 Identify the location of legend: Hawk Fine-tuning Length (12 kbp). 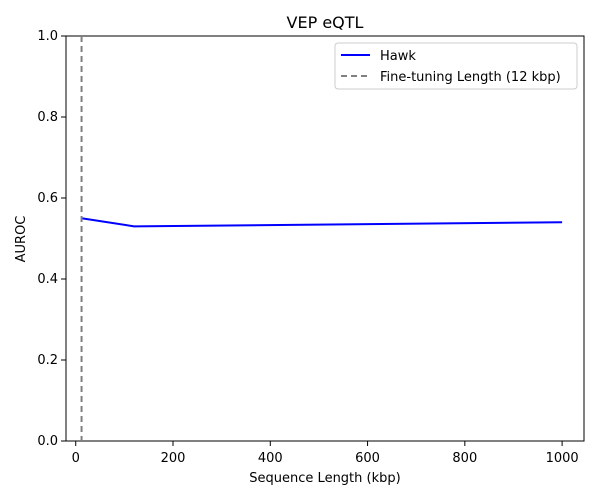
(456, 66).